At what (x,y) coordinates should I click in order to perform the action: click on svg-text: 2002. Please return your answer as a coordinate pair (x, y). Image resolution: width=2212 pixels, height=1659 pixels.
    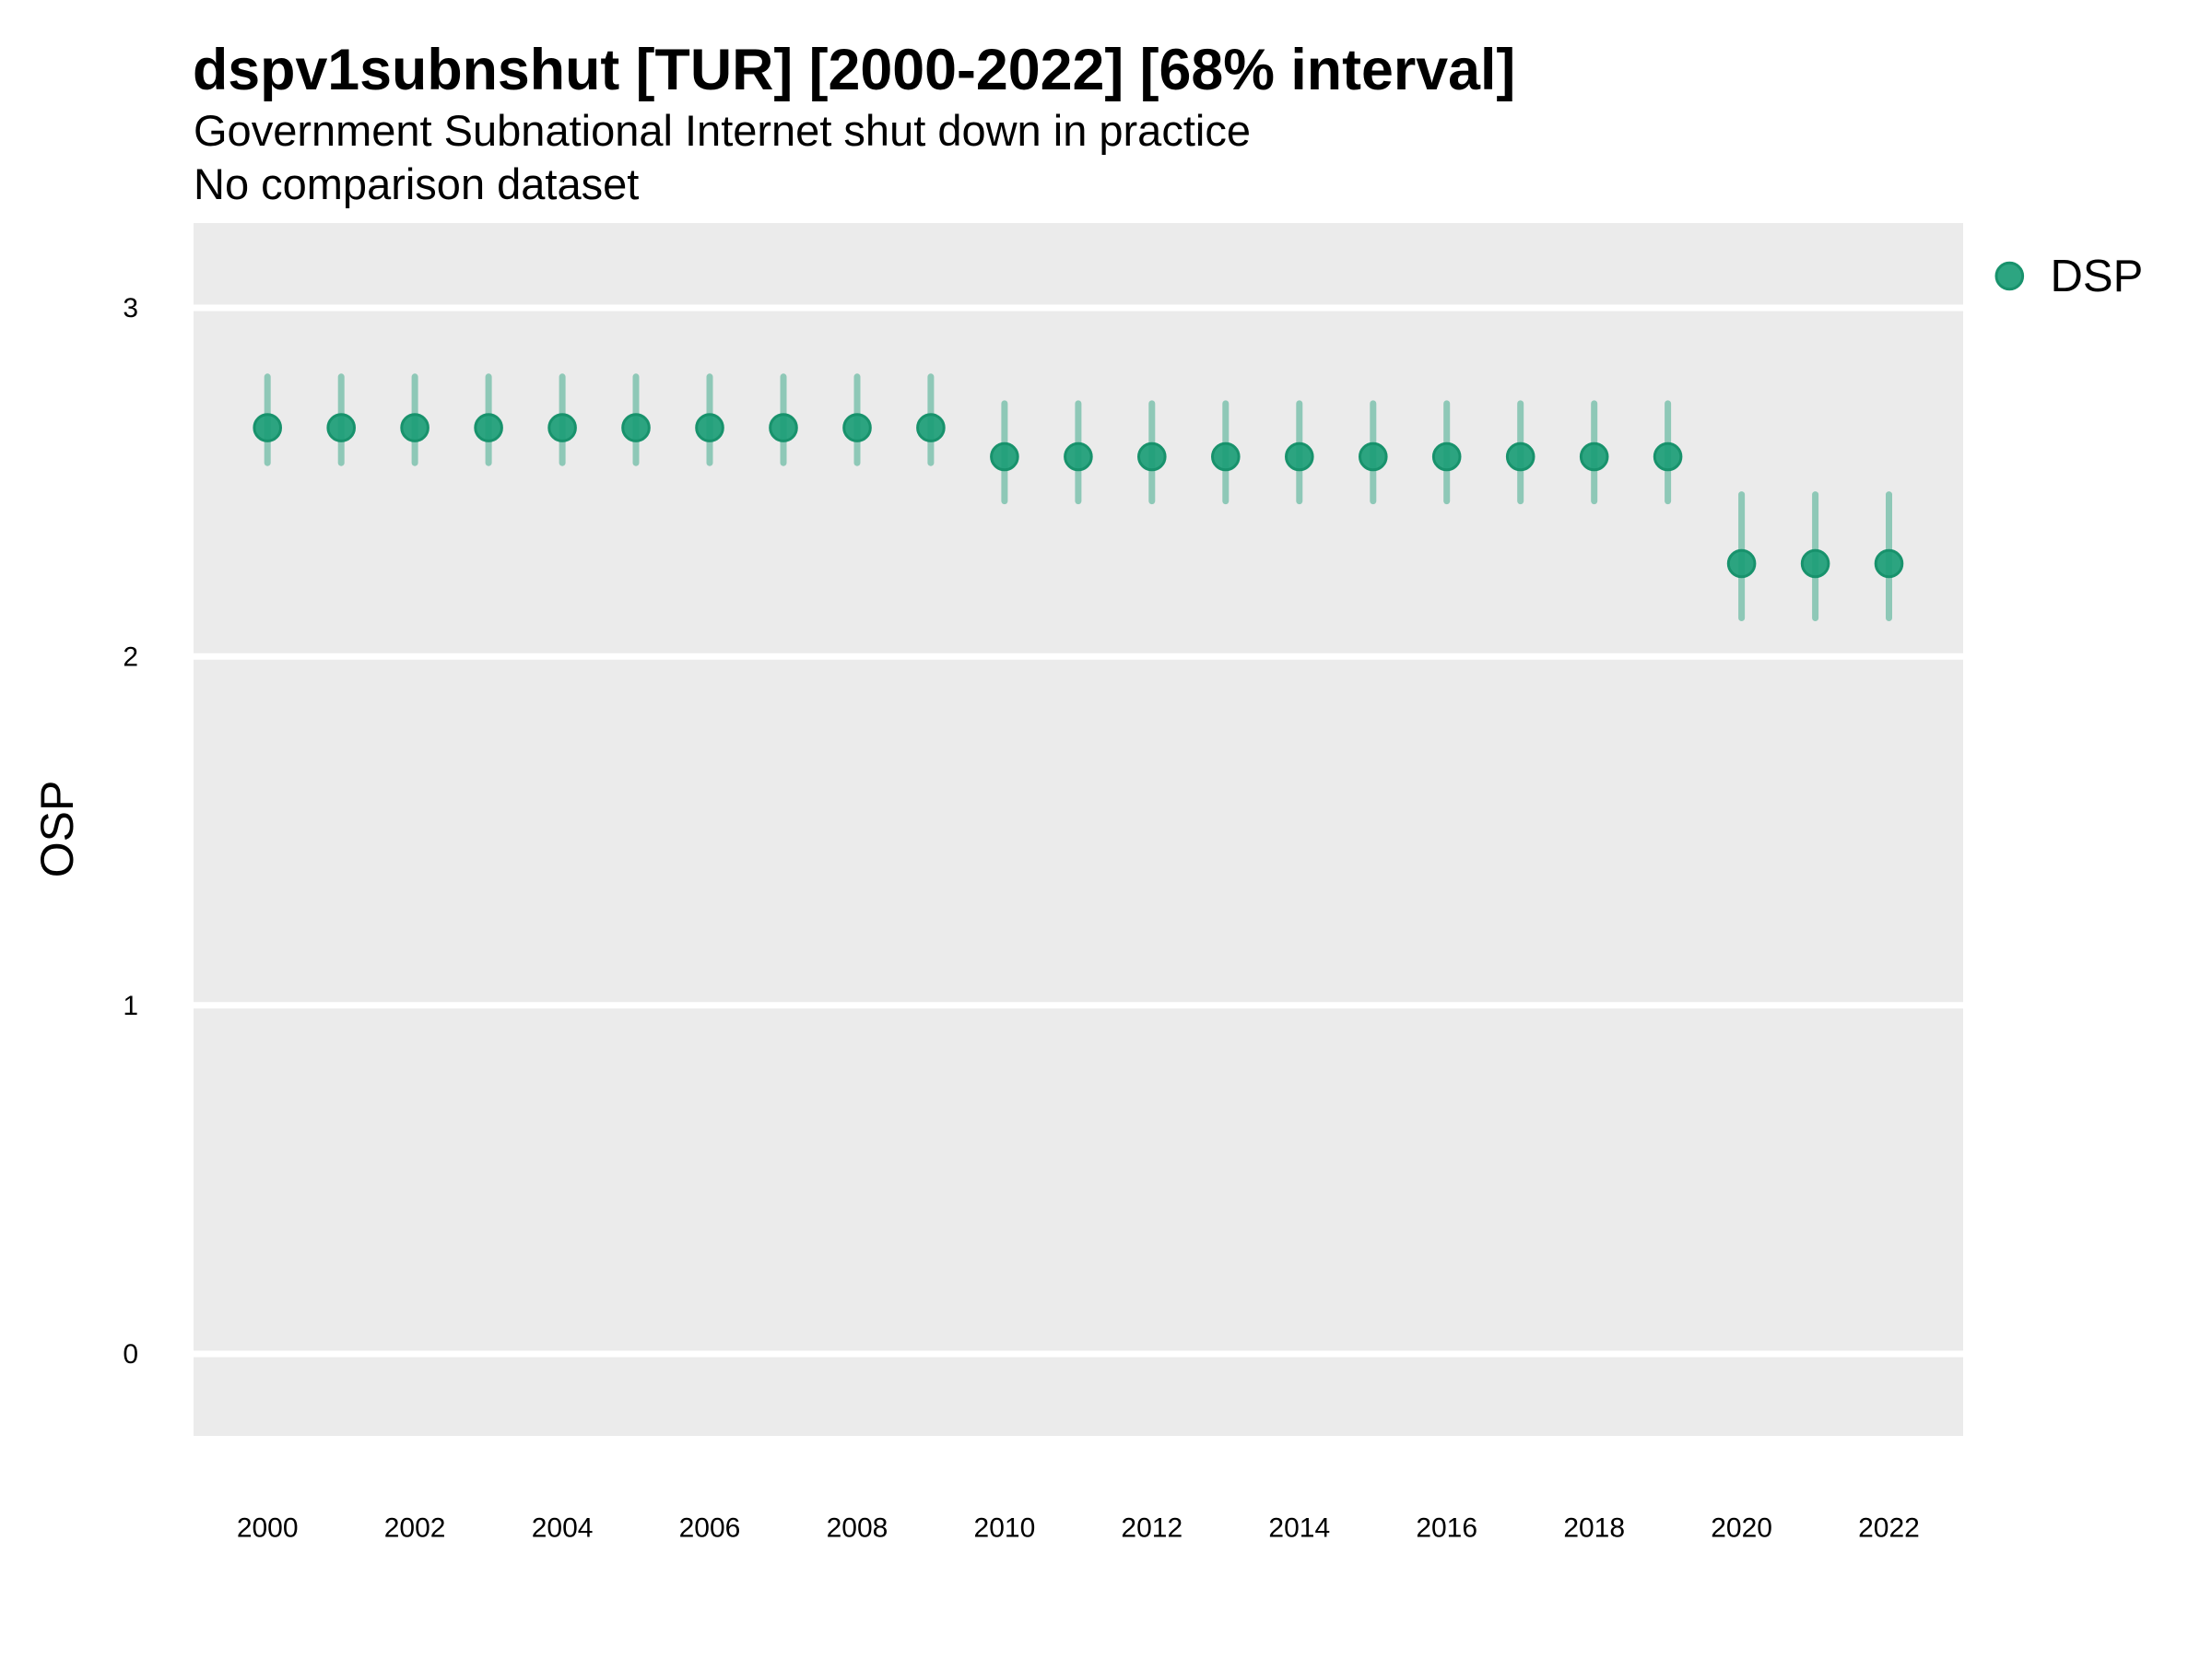
    Looking at the image, I should click on (415, 1528).